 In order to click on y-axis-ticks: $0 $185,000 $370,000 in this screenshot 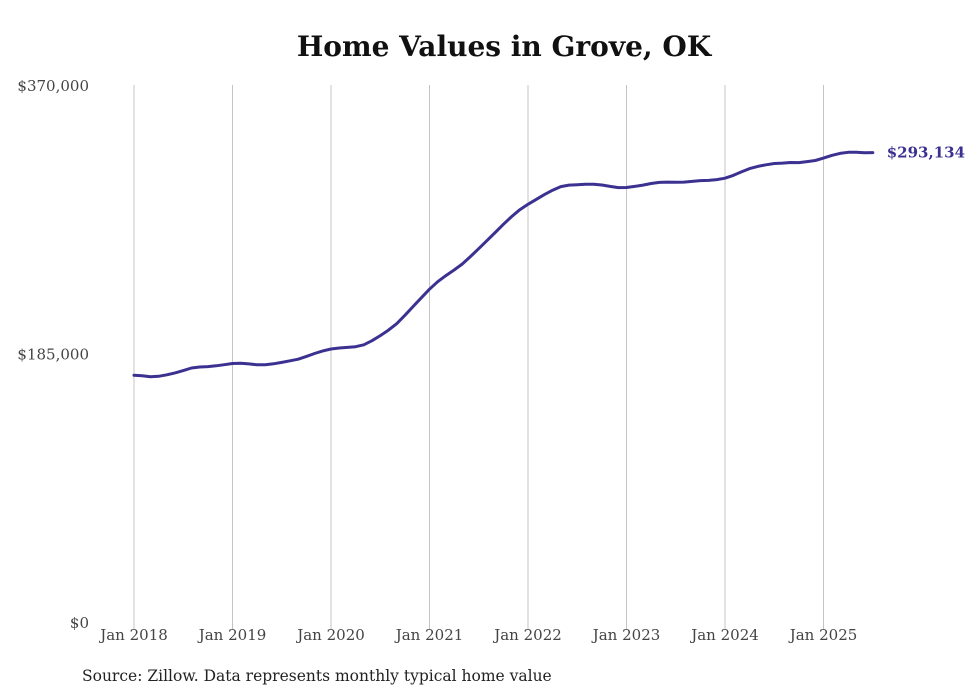, I will do `click(53, 354)`.